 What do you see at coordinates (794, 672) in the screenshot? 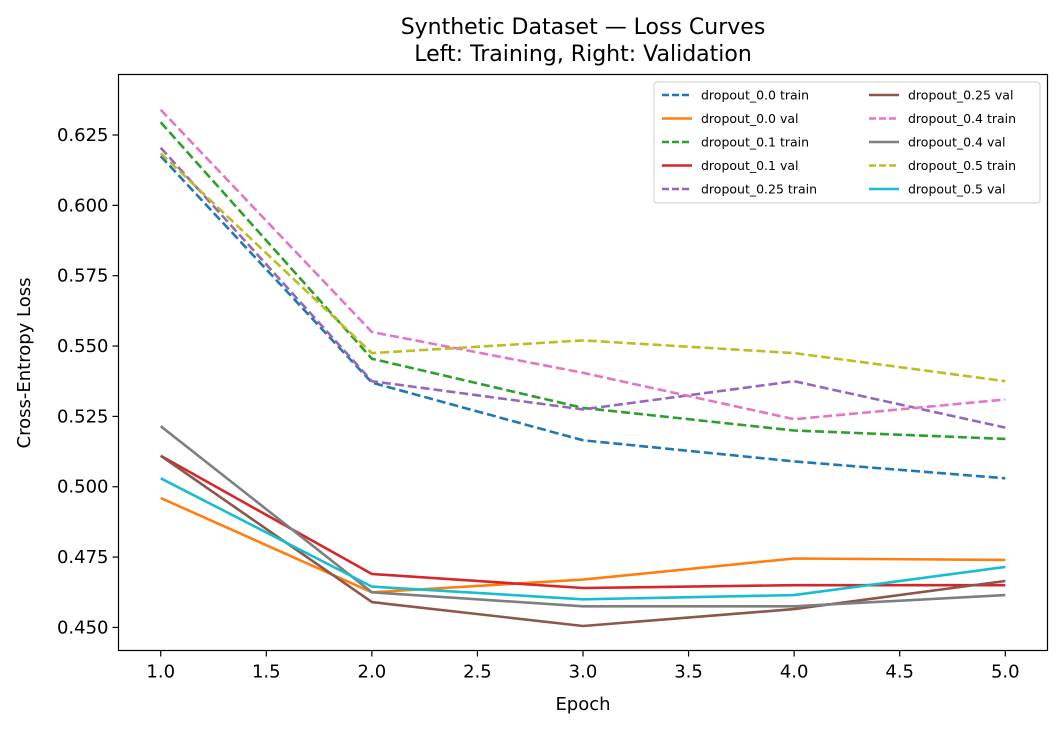
I see `x-tick-label: 4.0` at bounding box center [794, 672].